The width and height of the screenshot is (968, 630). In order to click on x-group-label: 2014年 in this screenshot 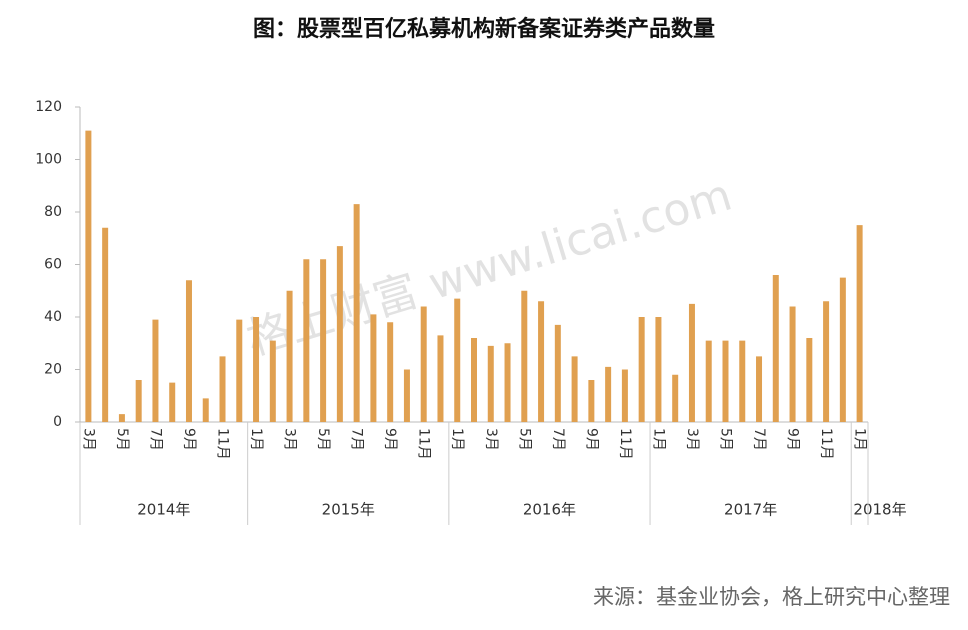, I will do `click(163, 510)`.